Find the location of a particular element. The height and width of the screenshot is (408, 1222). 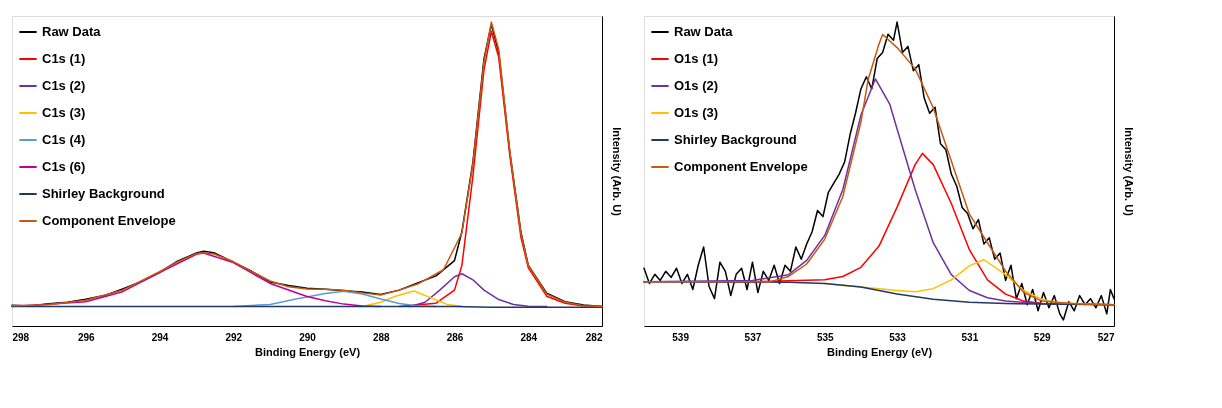

x-tick-label: 282 is located at coordinates (594, 337).